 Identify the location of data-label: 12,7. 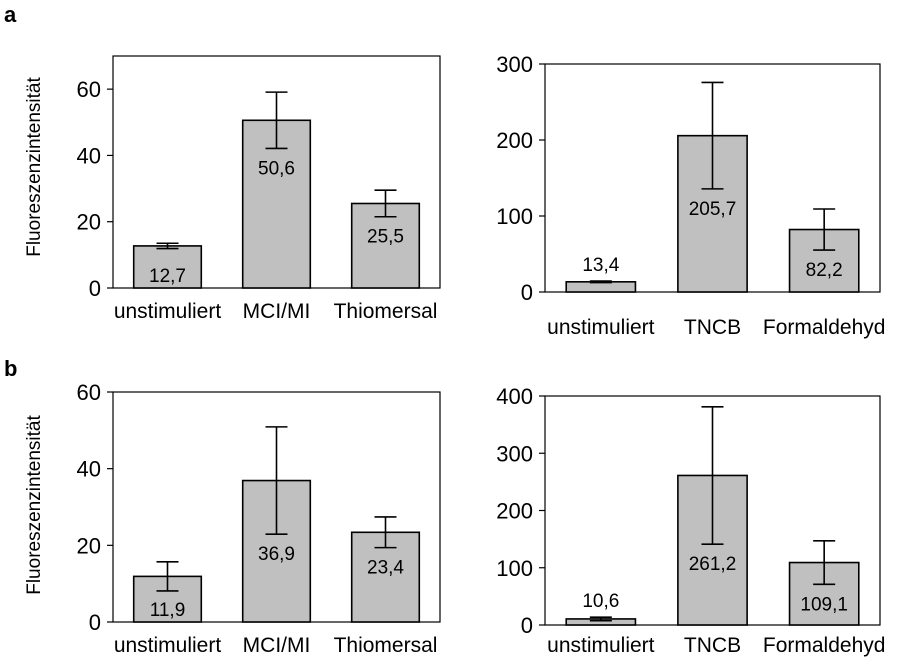
(167, 276).